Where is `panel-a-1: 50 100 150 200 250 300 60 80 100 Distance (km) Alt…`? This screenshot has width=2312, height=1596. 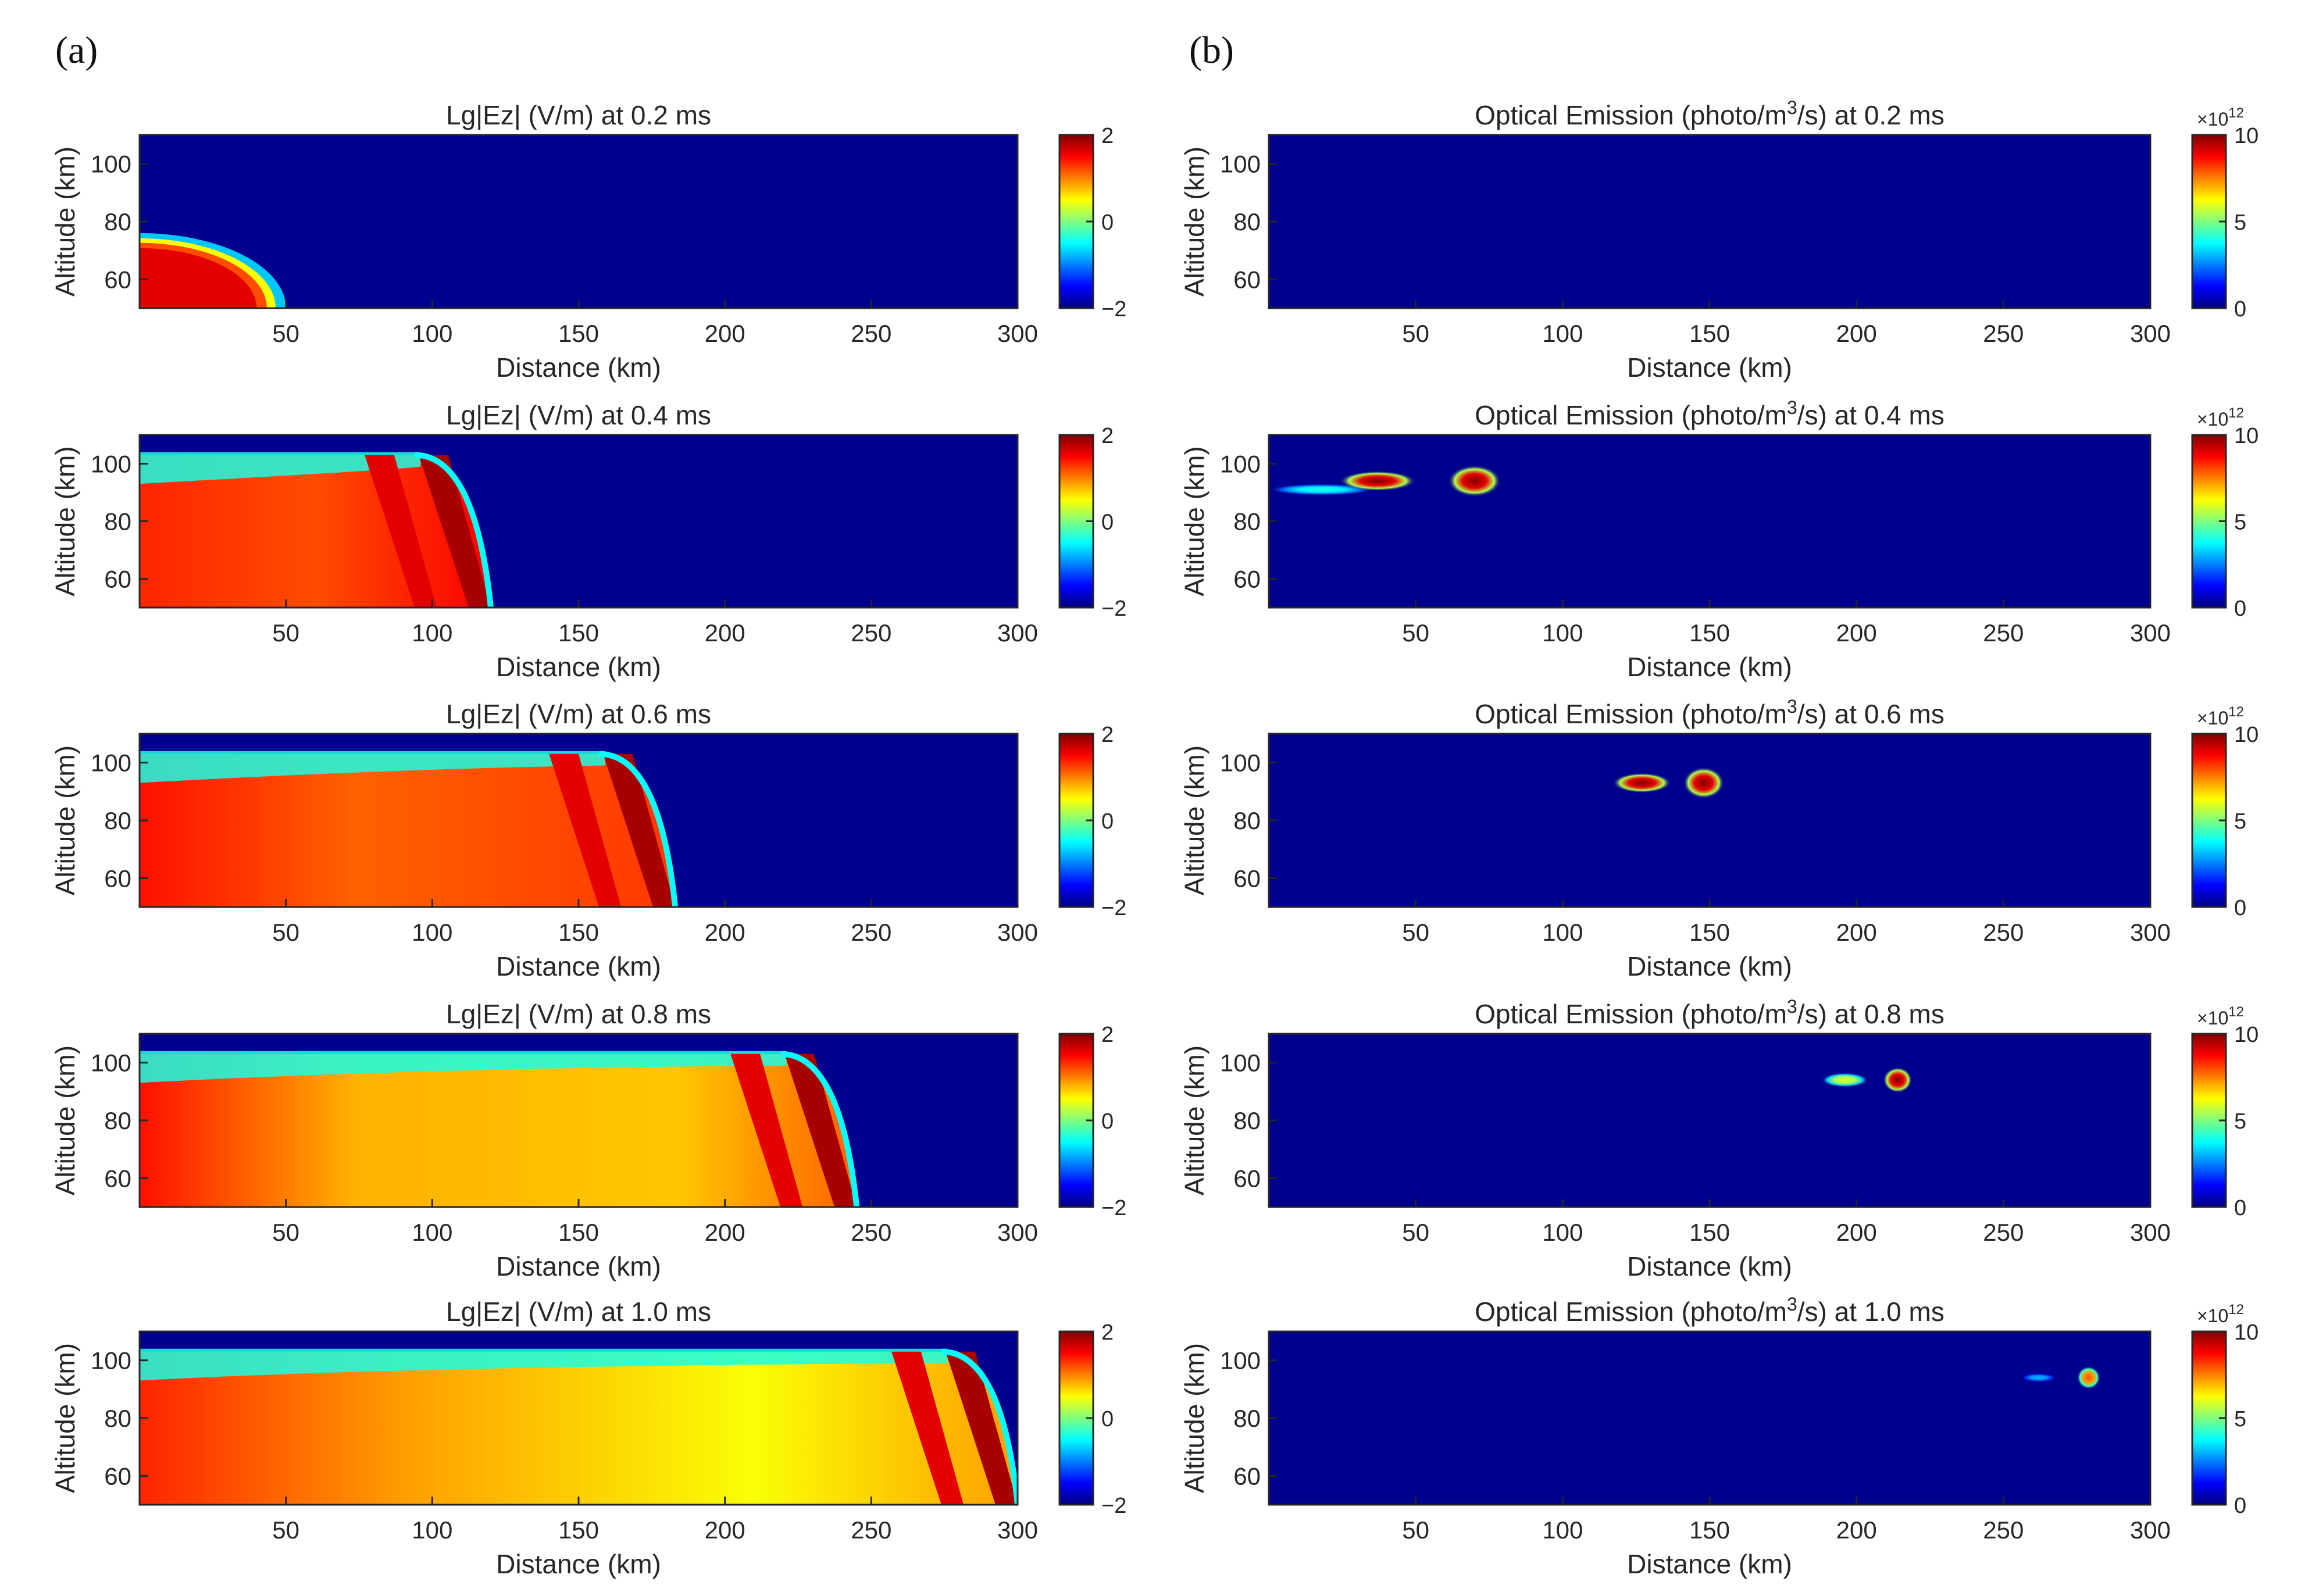
panel-a-1: 50 100 150 200 250 300 60 80 100 Distance (km) Alt… is located at coordinates (588, 242).